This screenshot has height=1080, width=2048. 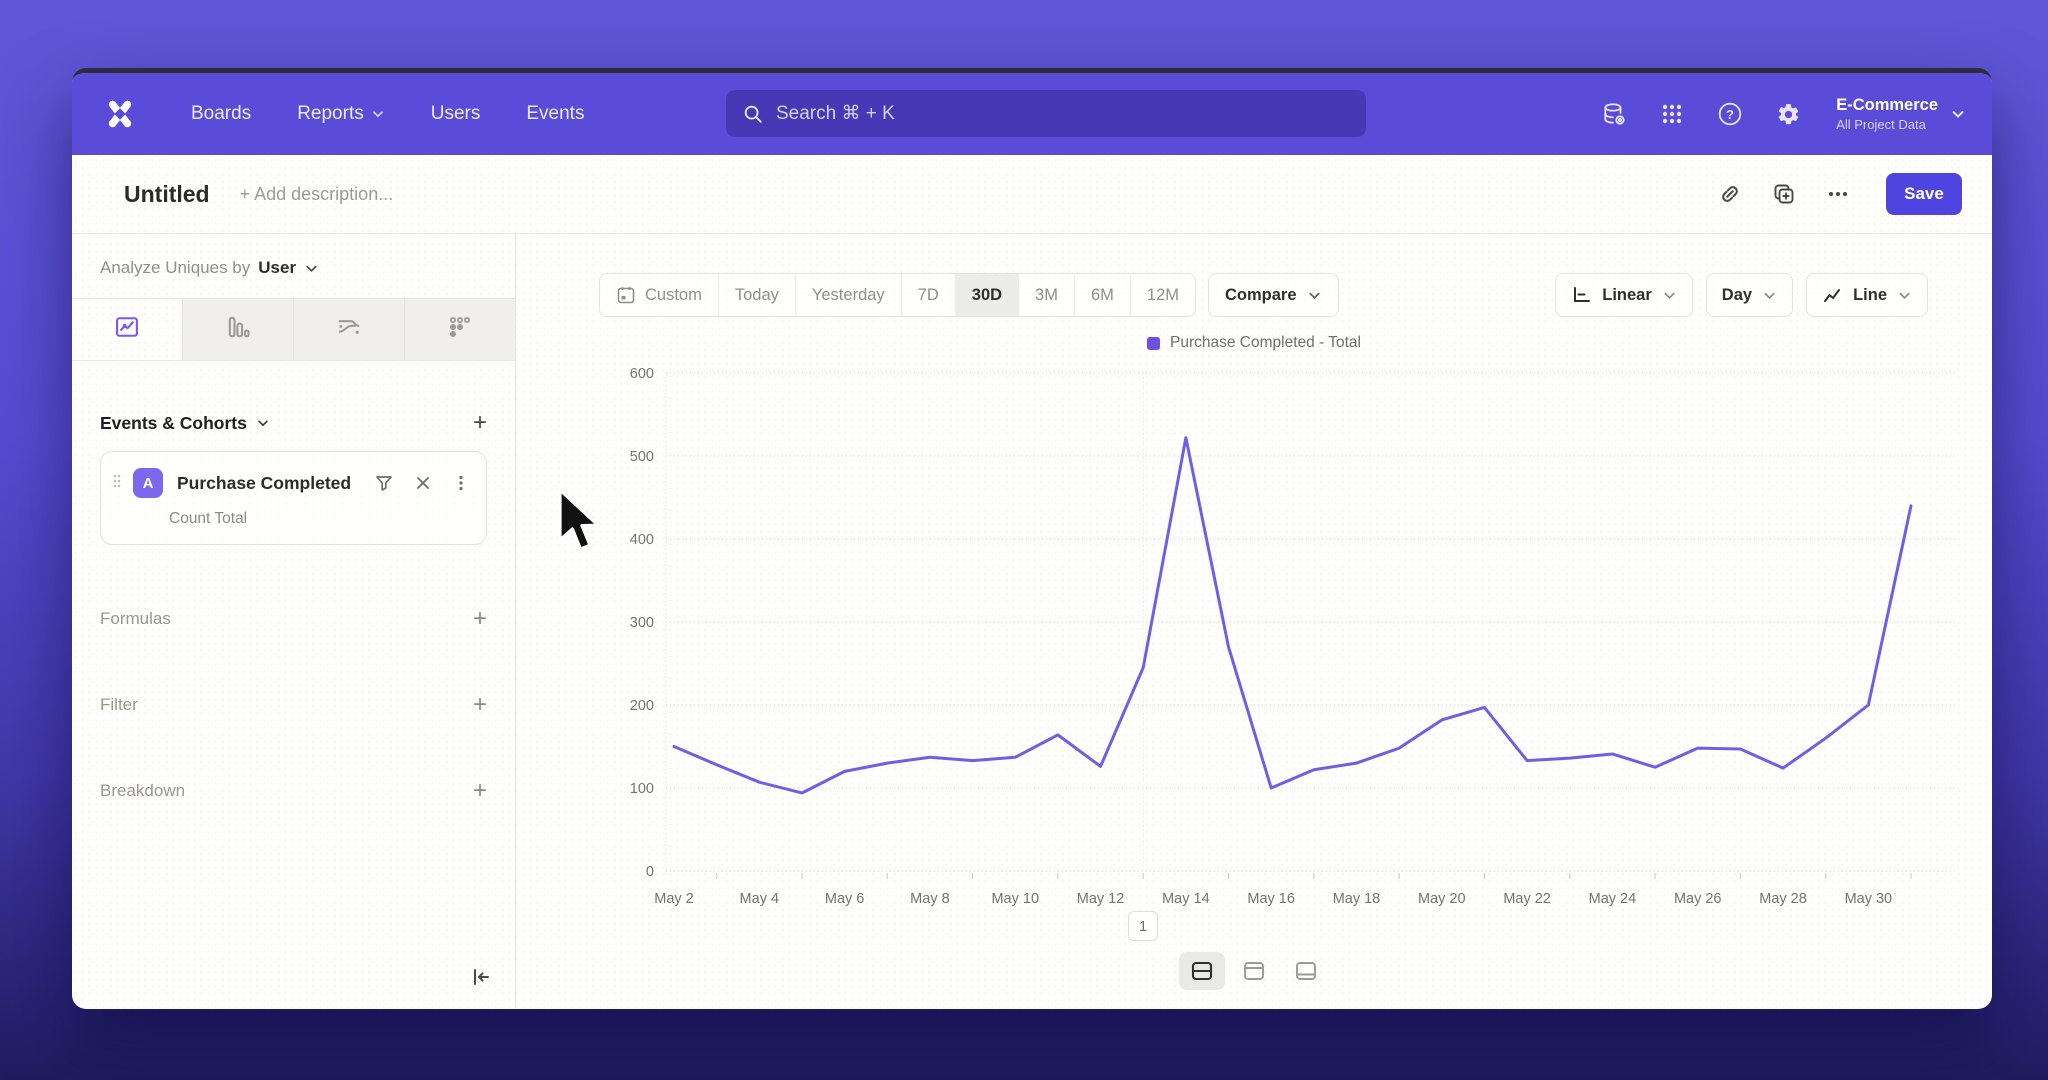 What do you see at coordinates (1832, 295) in the screenshot?
I see `line-chart-icon` at bounding box center [1832, 295].